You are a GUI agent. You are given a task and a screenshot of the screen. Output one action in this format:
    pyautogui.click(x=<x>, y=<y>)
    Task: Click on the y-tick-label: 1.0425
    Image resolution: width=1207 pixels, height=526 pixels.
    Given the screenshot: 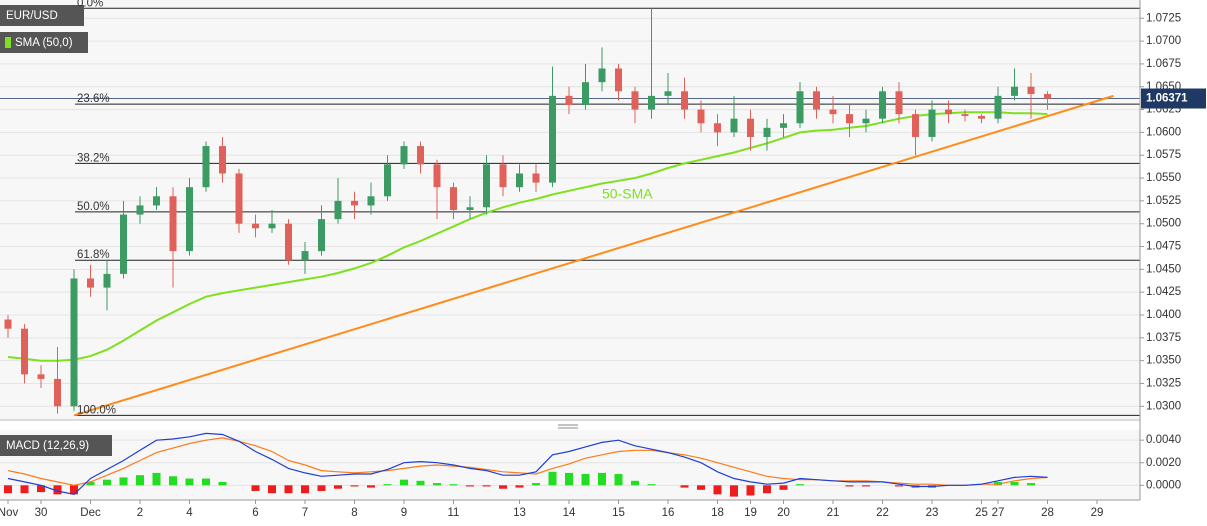 What is the action you would take?
    pyautogui.click(x=1163, y=292)
    